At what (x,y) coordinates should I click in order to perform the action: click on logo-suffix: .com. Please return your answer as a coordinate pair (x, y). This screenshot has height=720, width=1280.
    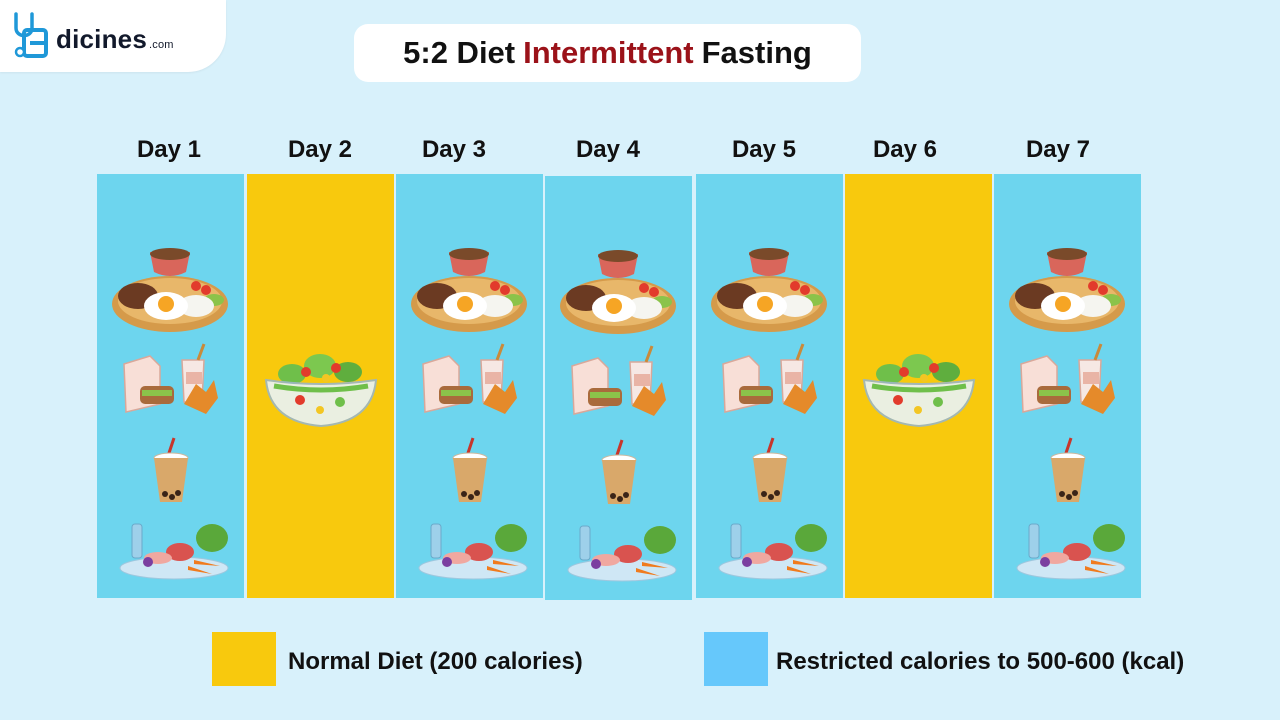
    Looking at the image, I should click on (161, 45).